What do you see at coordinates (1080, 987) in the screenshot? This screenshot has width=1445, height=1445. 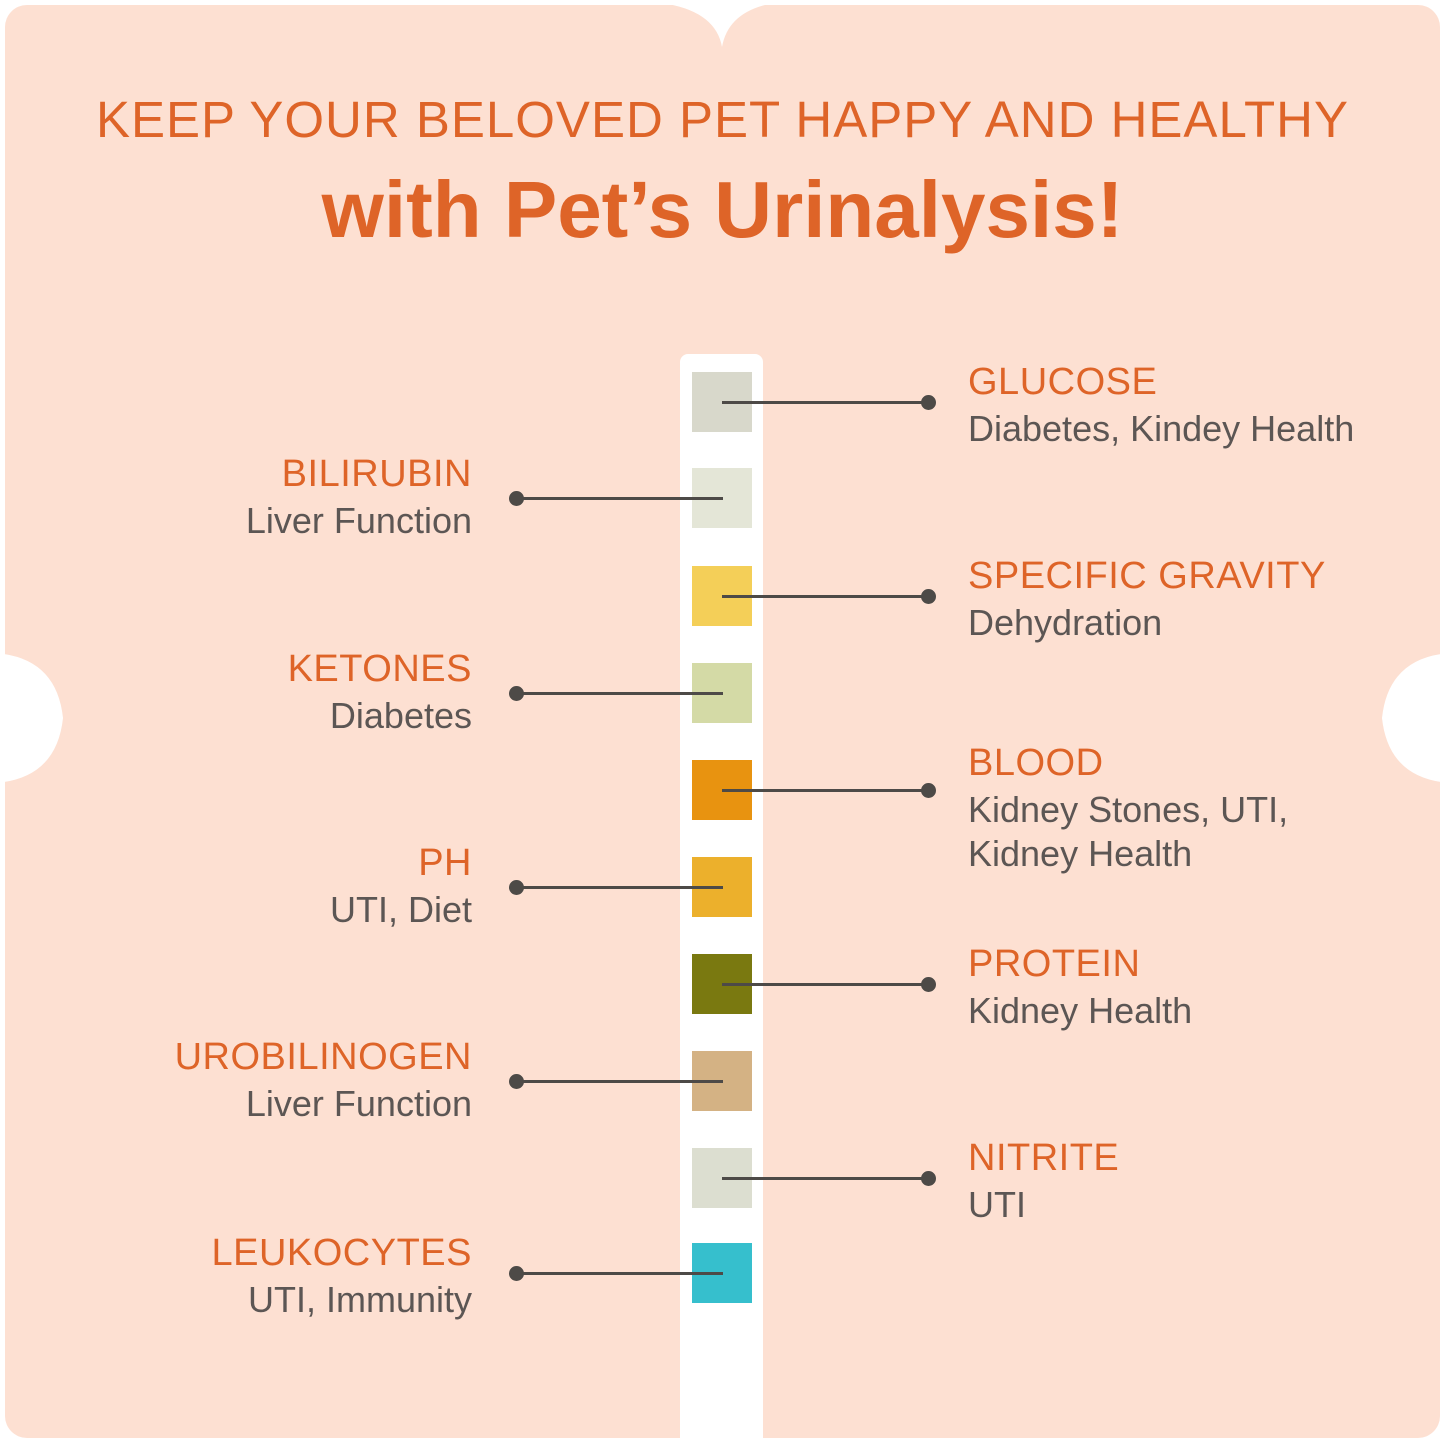 I see `label-protein: PROTEIN Kidney Health` at bounding box center [1080, 987].